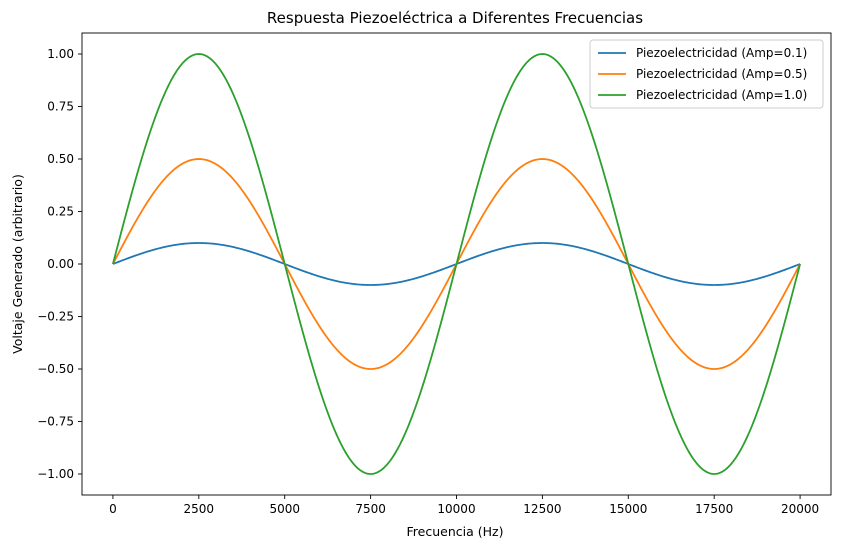  What do you see at coordinates (714, 509) in the screenshot?
I see `x-tick-label: 17500` at bounding box center [714, 509].